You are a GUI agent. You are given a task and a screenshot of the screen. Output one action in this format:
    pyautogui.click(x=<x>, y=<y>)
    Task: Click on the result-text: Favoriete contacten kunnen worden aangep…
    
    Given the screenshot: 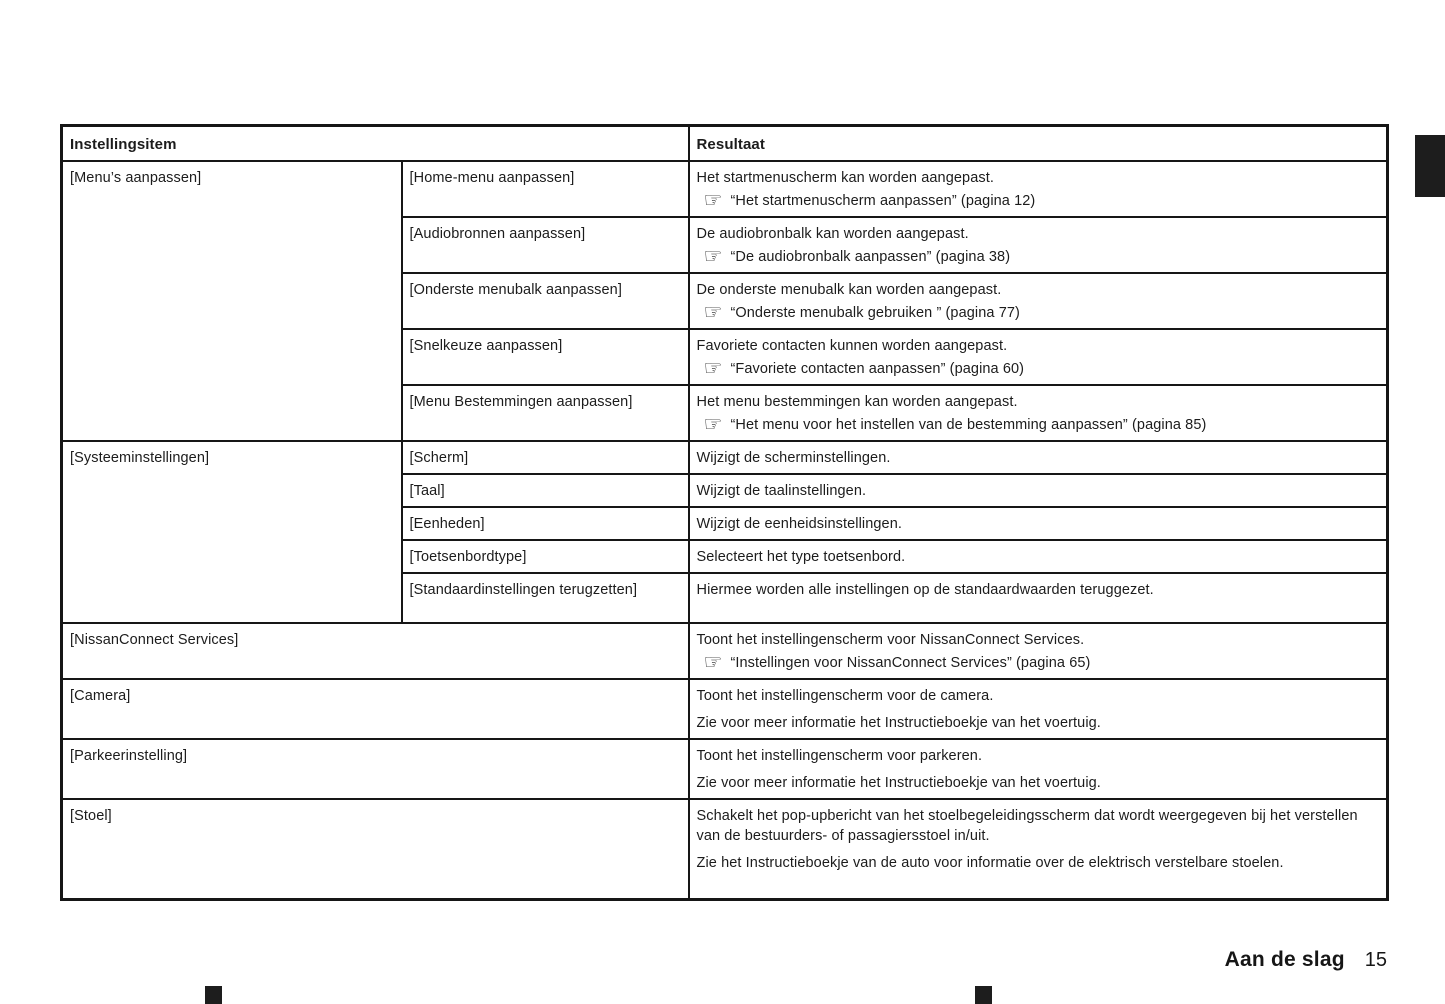 What is the action you would take?
    pyautogui.click(x=852, y=346)
    